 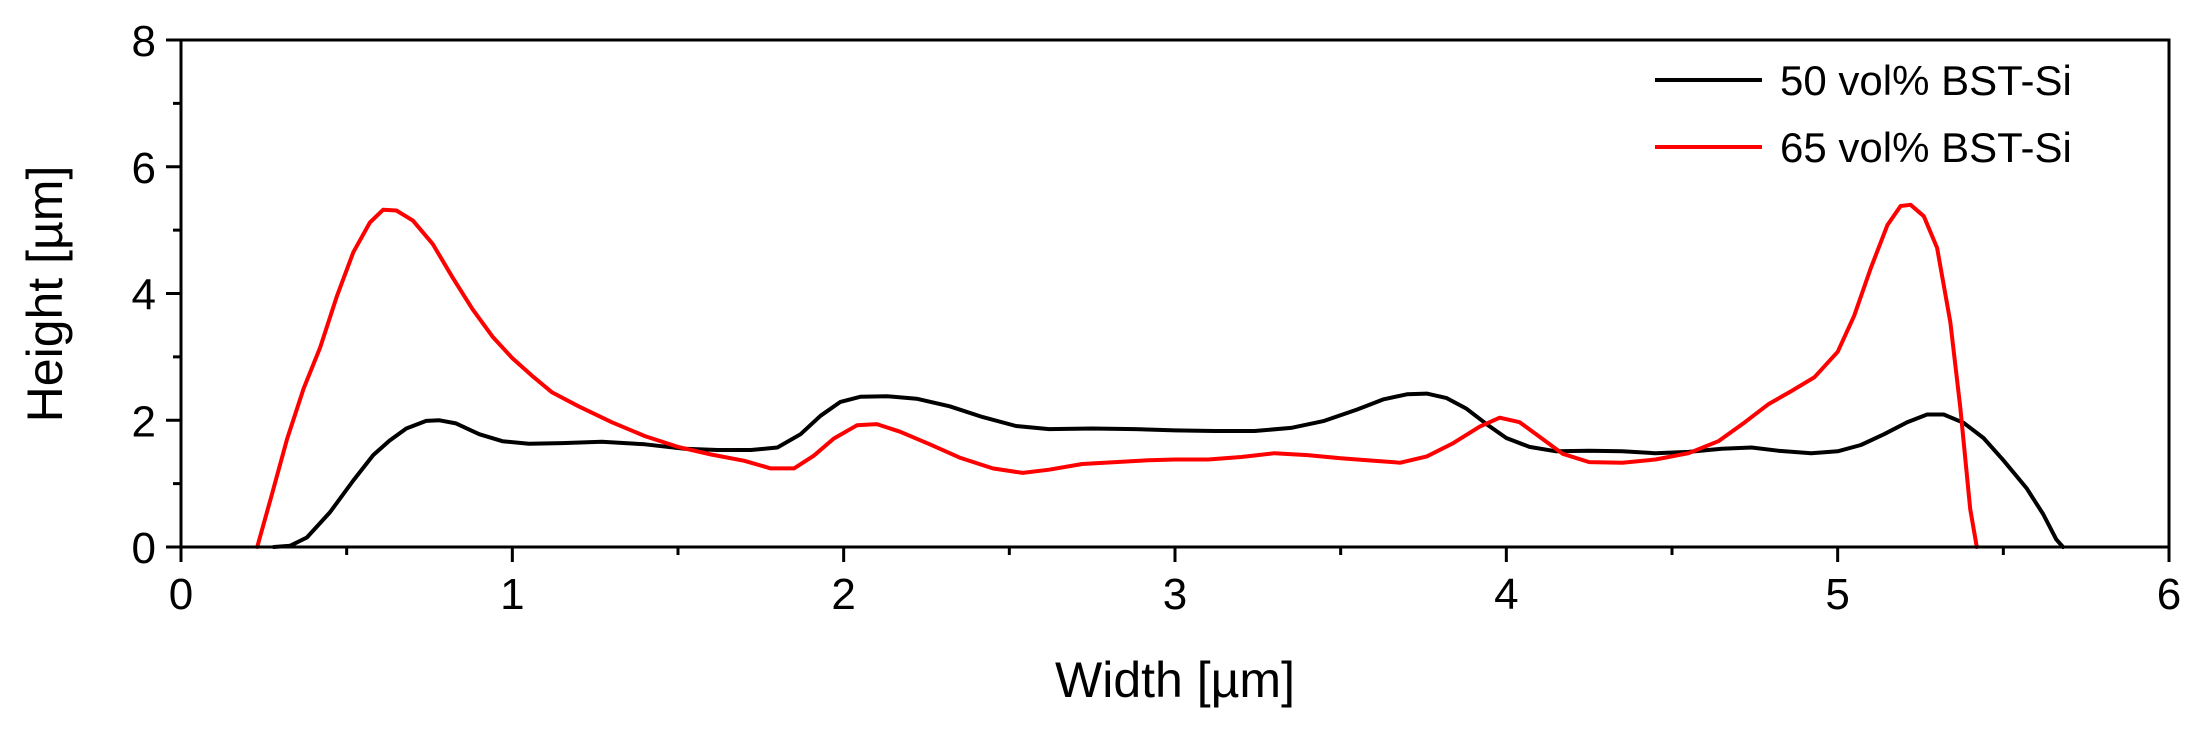 I want to click on y-axis-label: Height [µm], so click(x=45, y=294).